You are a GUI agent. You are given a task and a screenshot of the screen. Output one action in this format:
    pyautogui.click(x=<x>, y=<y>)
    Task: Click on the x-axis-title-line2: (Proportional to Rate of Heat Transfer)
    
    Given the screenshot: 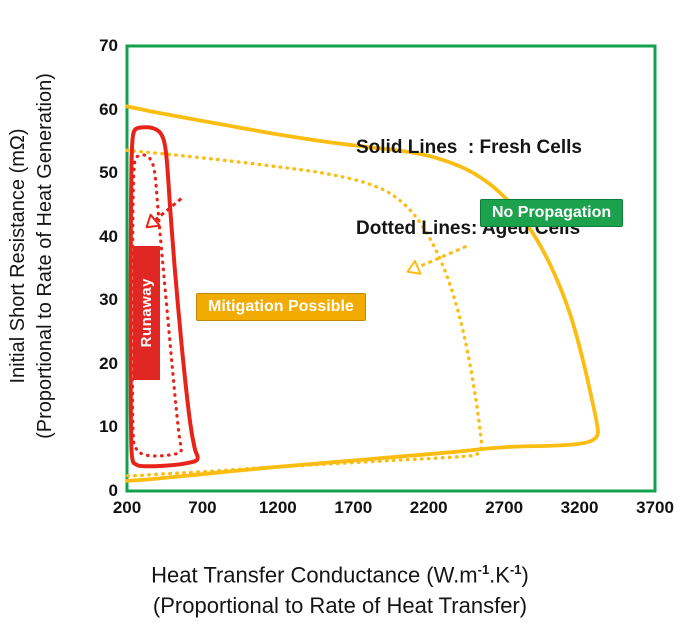 What is the action you would take?
    pyautogui.click(x=340, y=606)
    